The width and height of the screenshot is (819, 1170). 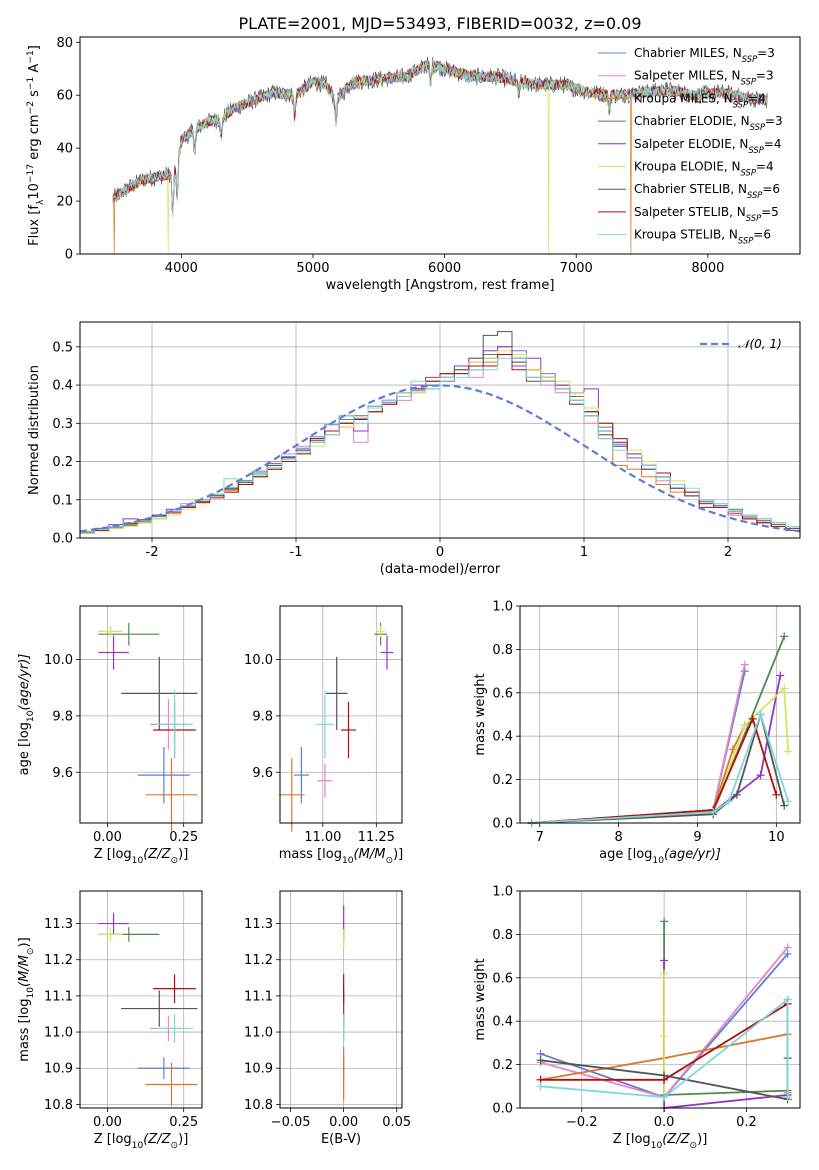 What do you see at coordinates (704, 169) in the screenshot?
I see `legend-label: Kroupa ELODIE, NSSP=4` at bounding box center [704, 169].